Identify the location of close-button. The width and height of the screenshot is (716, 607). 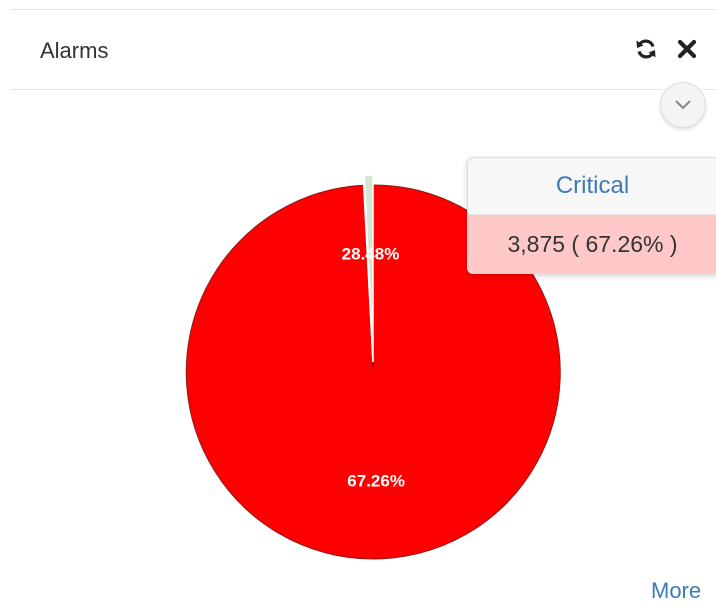
(687, 49).